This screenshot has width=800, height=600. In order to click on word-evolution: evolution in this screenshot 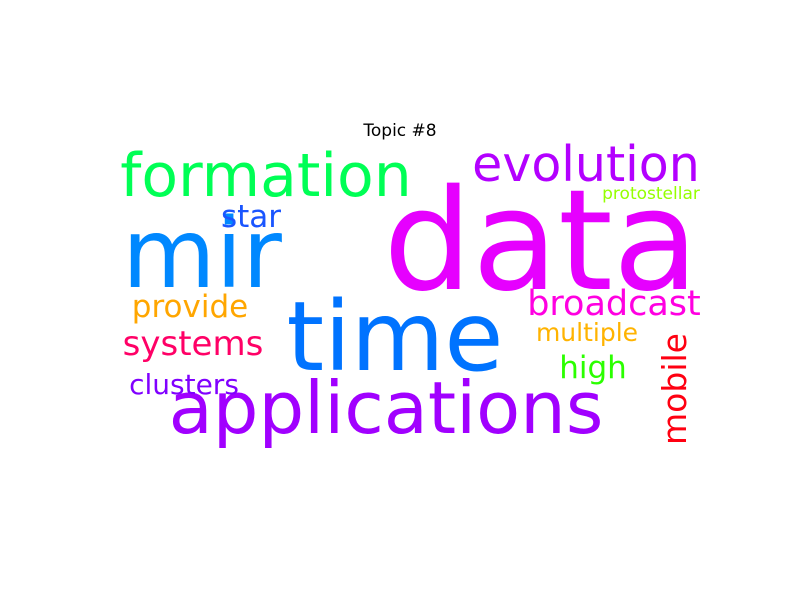, I will do `click(586, 164)`.